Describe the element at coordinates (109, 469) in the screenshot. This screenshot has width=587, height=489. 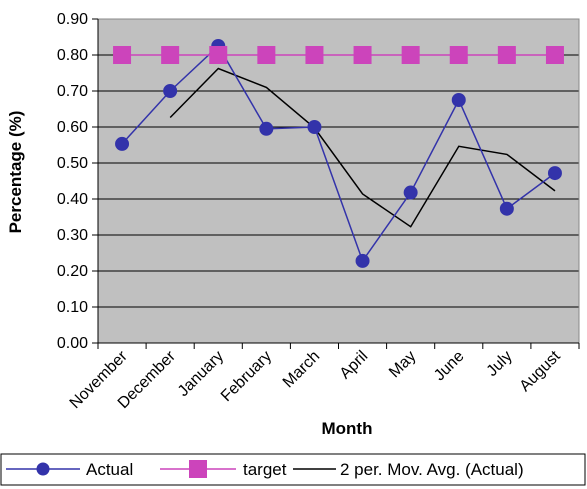
I see `legend-label: Actual` at that location.